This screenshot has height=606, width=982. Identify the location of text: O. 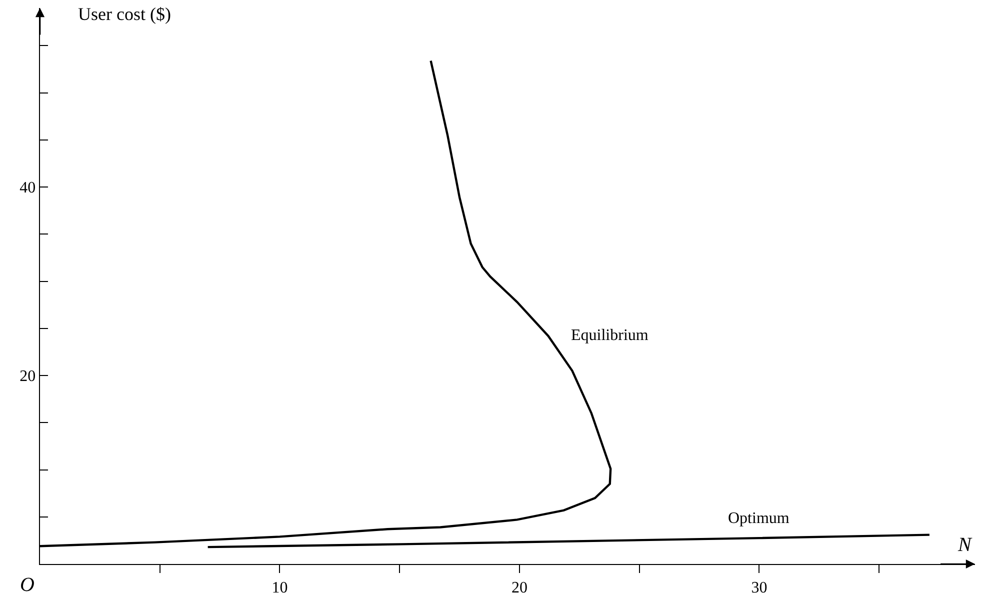
(27, 585).